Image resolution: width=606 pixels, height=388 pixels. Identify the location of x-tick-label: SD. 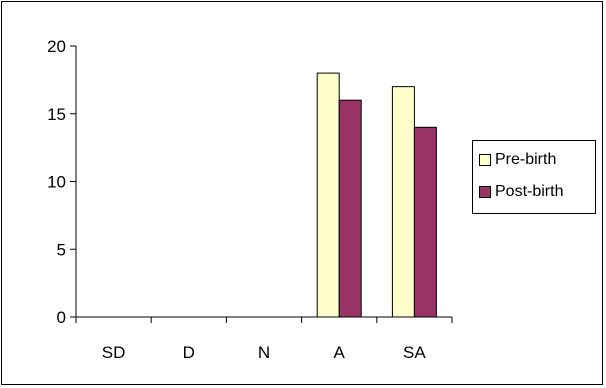
(114, 352).